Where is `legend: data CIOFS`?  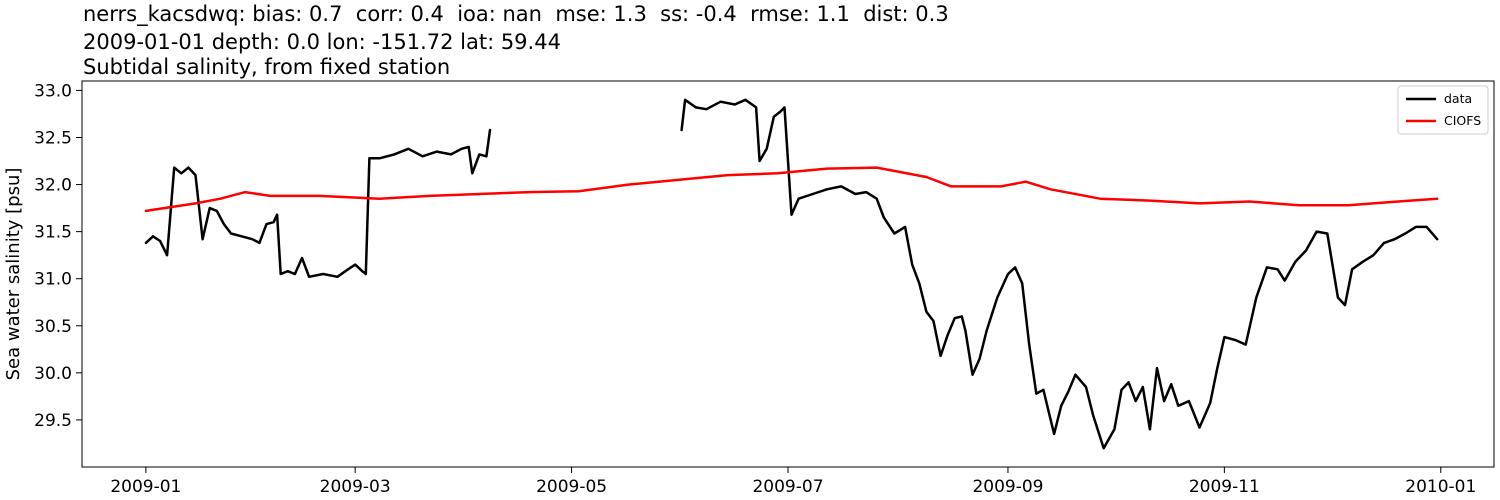 legend: data CIOFS is located at coordinates (1443, 110).